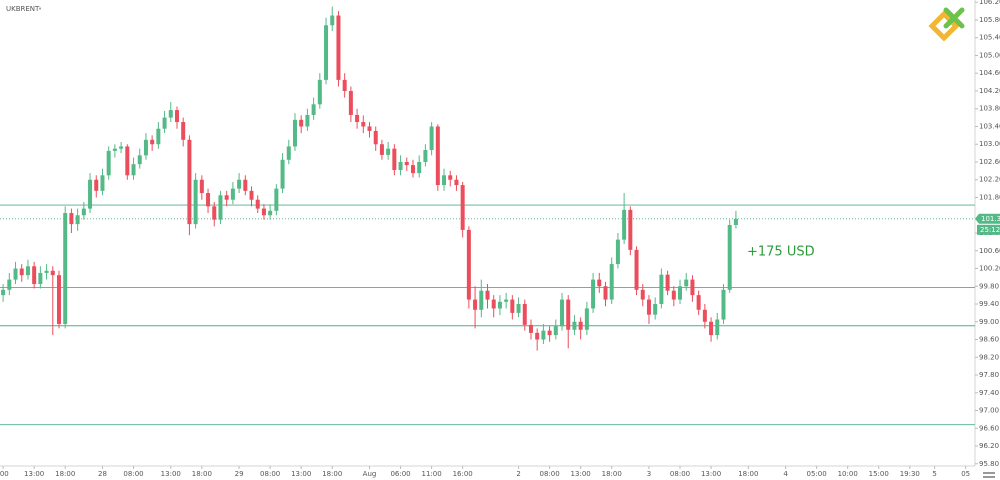 The height and width of the screenshot is (480, 1000). What do you see at coordinates (989, 144) in the screenshot?
I see `y-tick-label: 103.00` at bounding box center [989, 144].